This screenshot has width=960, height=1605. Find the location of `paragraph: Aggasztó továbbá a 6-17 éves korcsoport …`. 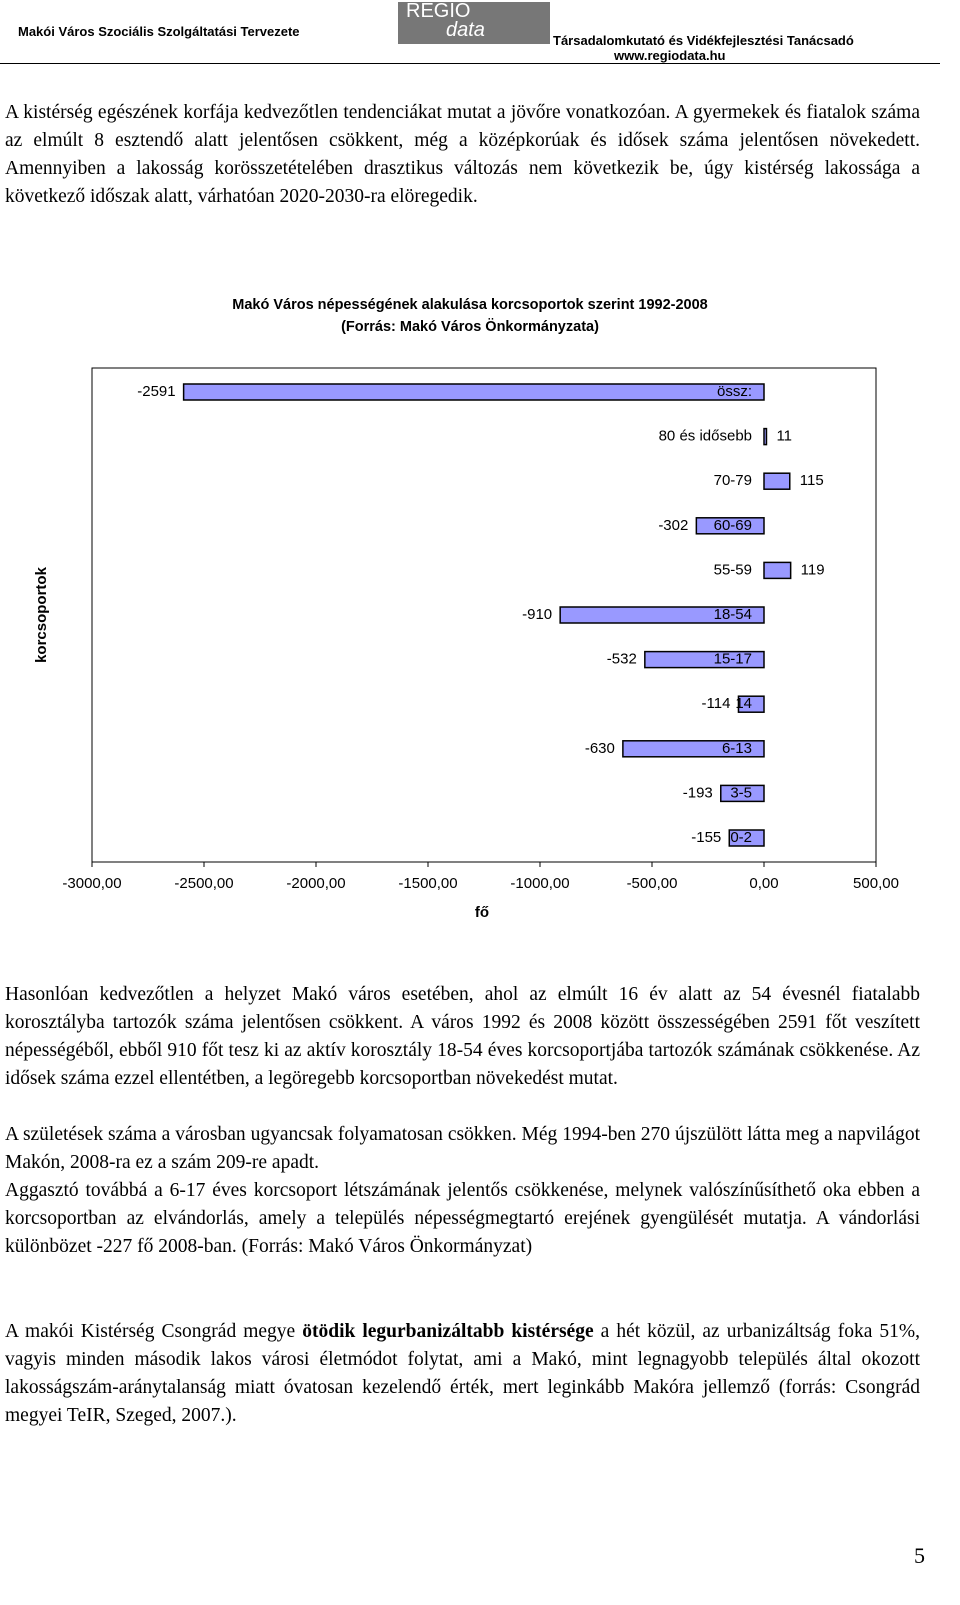

paragraph: Aggasztó továbbá a 6-17 éves korcsoport … is located at coordinates (462, 1218).